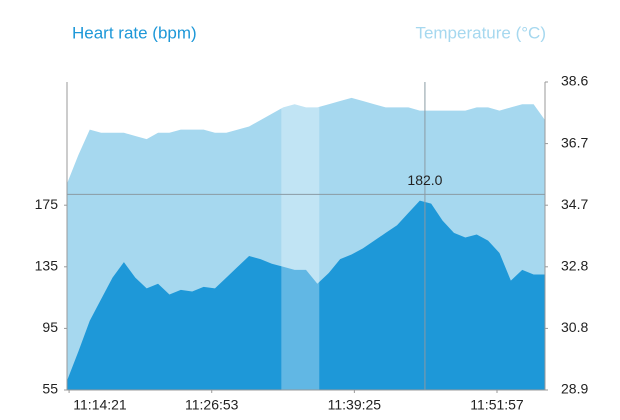  Describe the element at coordinates (300, 236) in the screenshot. I see `highlight-band` at that location.